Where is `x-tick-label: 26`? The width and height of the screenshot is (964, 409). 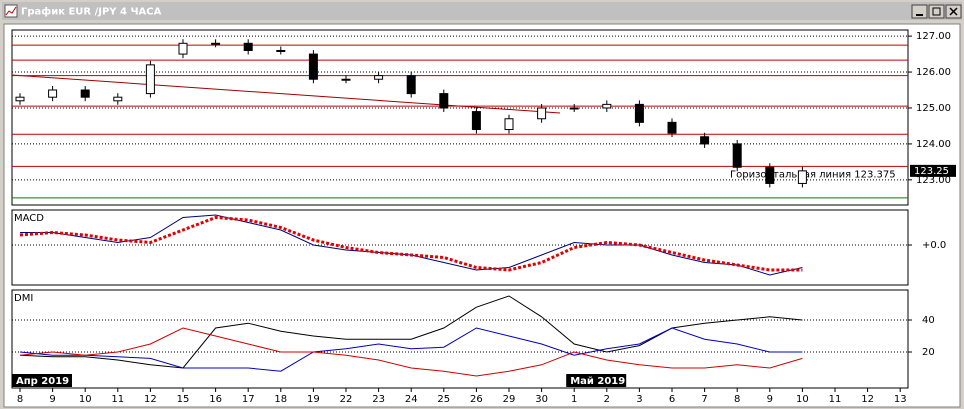 x-tick-label: 26 is located at coordinates (476, 399).